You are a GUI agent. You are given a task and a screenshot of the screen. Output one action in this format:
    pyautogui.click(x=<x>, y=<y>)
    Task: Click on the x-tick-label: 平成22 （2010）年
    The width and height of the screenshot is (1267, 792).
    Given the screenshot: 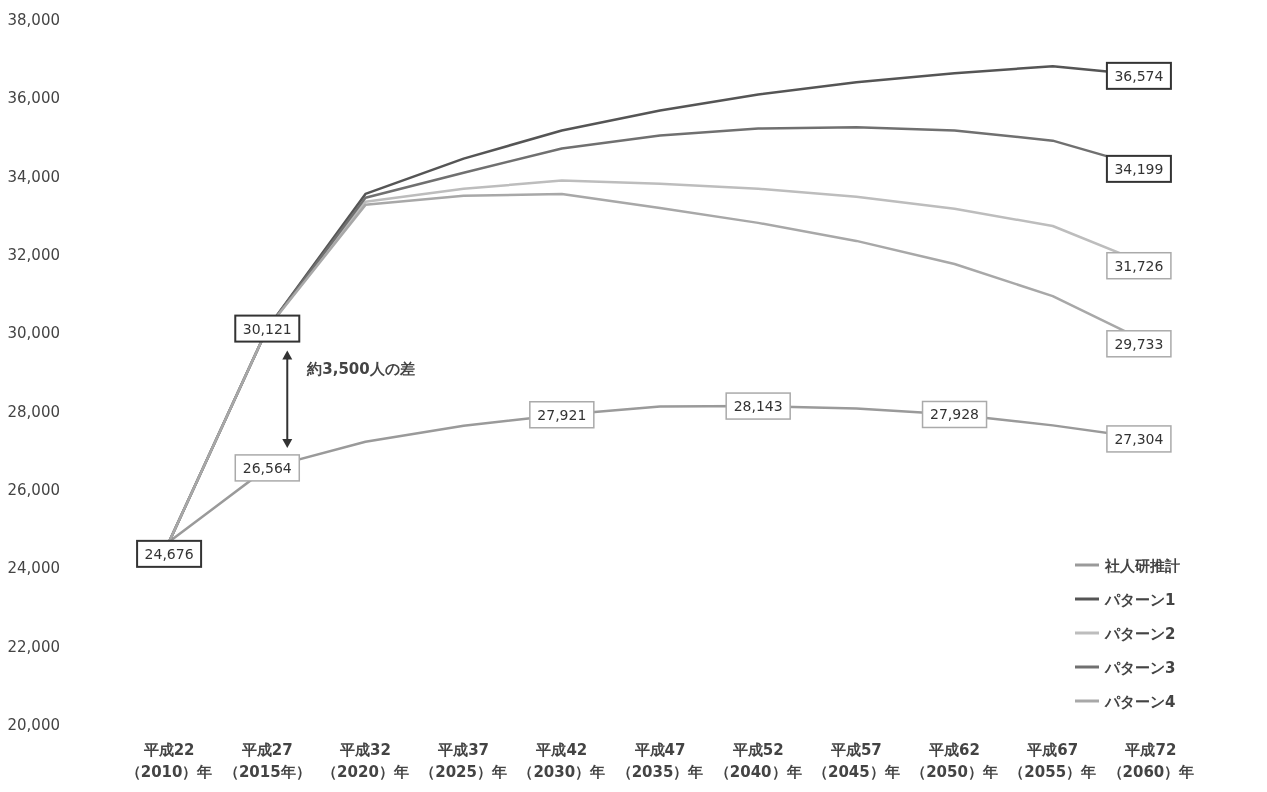 What is the action you would take?
    pyautogui.click(x=169, y=761)
    